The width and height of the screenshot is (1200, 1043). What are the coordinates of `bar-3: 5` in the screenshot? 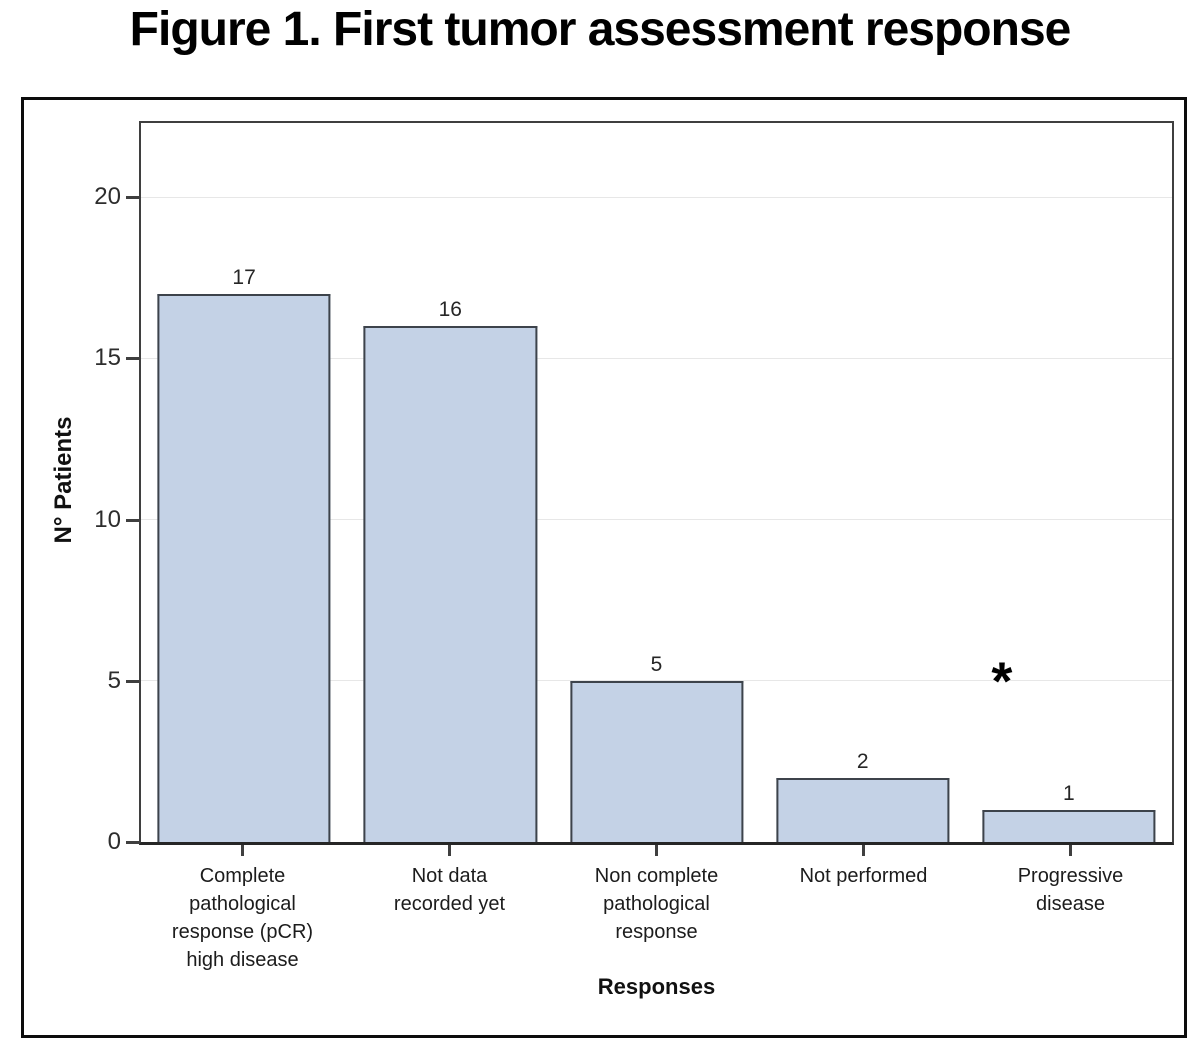 It's located at (656, 747).